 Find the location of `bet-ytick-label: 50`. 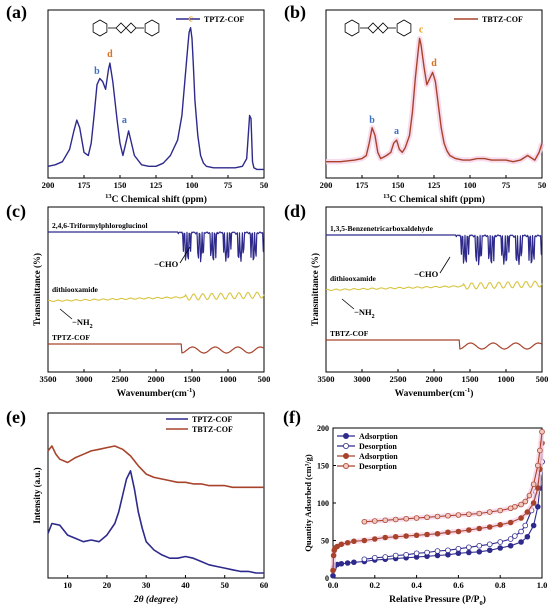

bet-ytick-label: 50 is located at coordinates (325, 541).